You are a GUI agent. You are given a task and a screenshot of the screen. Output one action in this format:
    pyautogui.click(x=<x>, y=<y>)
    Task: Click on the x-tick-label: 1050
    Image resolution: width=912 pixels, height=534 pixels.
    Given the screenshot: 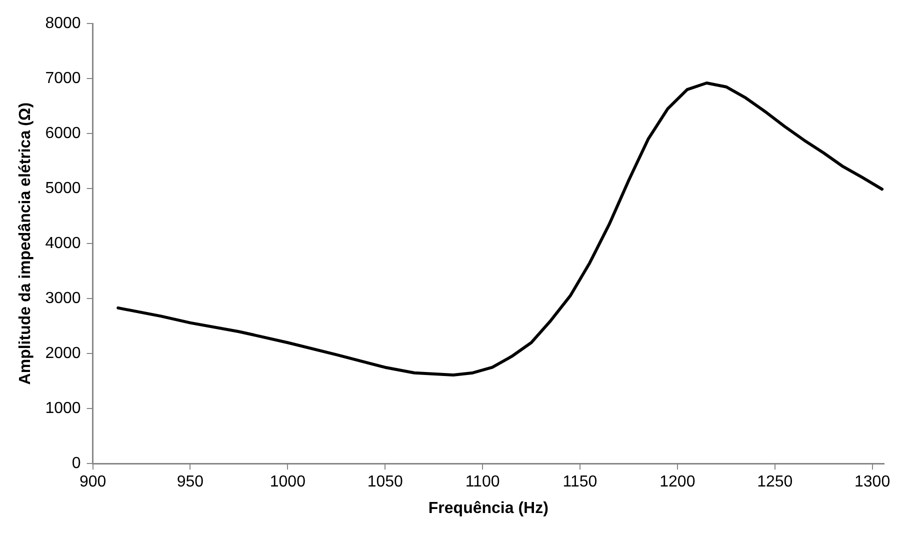 What is the action you would take?
    pyautogui.click(x=385, y=482)
    